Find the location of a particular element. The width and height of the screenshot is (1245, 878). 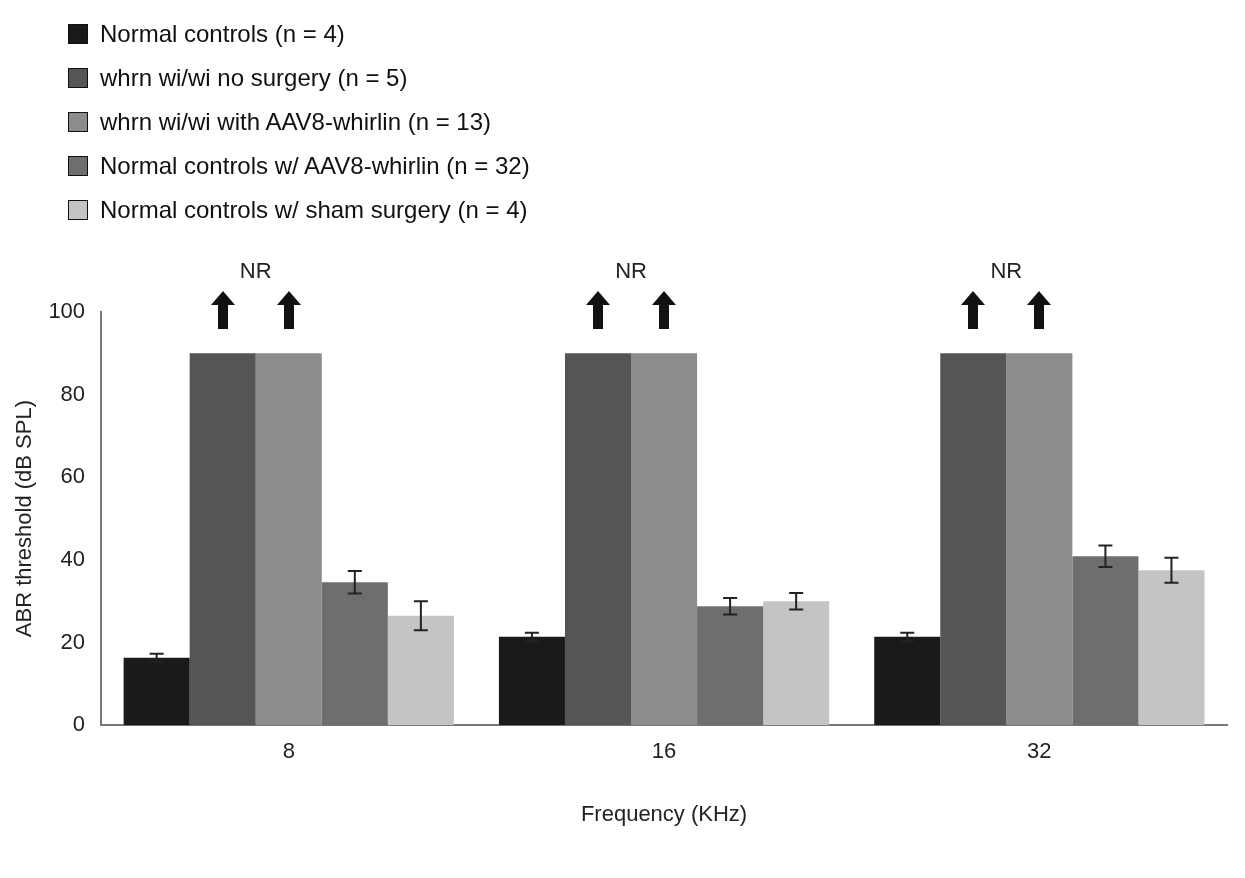

y-axis-title: ABR threshold (dB SPL) is located at coordinates (24, 518).